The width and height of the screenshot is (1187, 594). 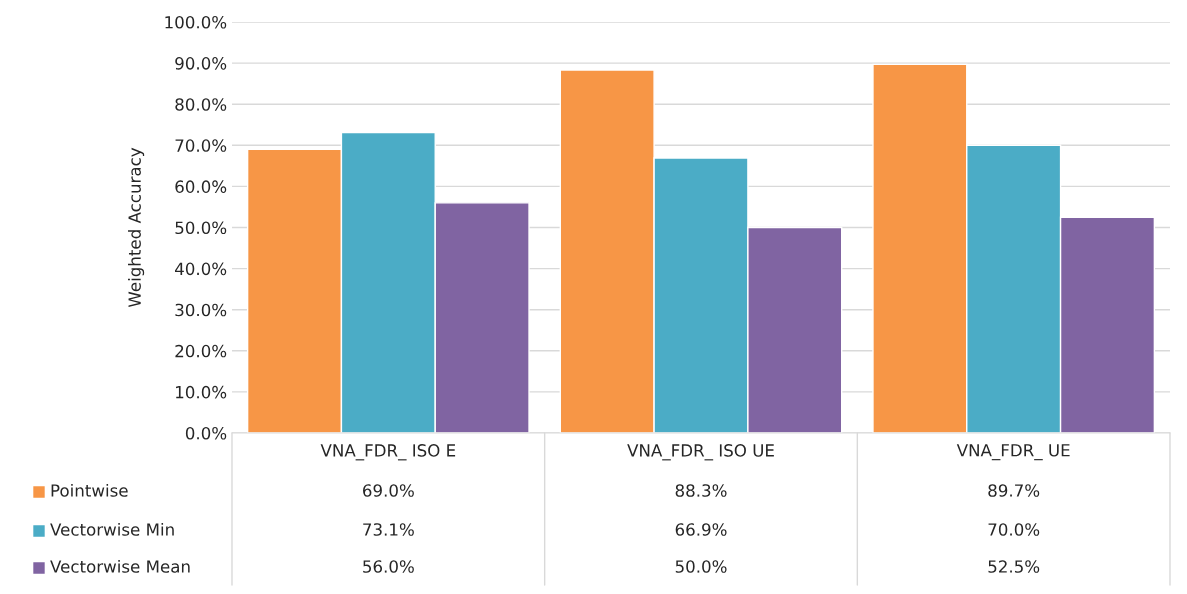 What do you see at coordinates (701, 490) in the screenshot?
I see `data-label: 88.3%` at bounding box center [701, 490].